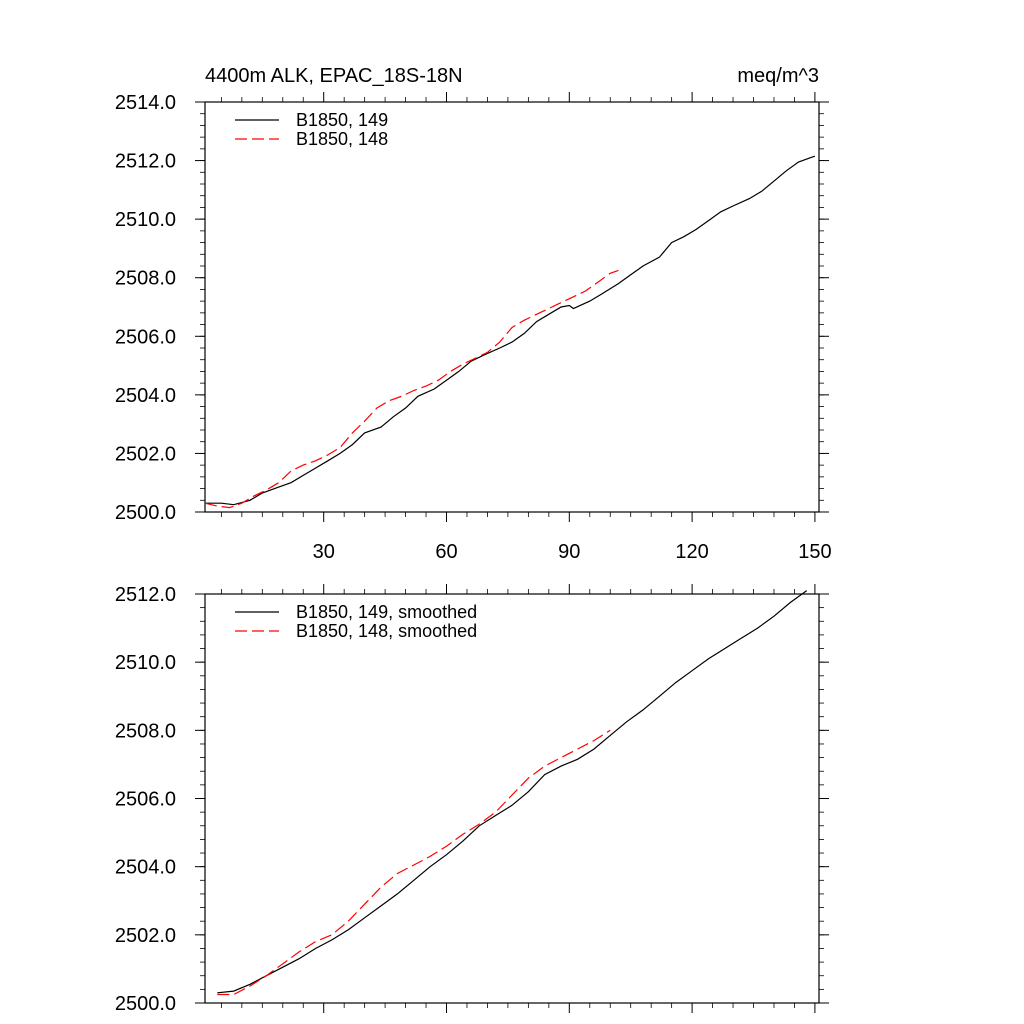  Describe the element at coordinates (324, 552) in the screenshot. I see `x-tick-label: 30` at that location.